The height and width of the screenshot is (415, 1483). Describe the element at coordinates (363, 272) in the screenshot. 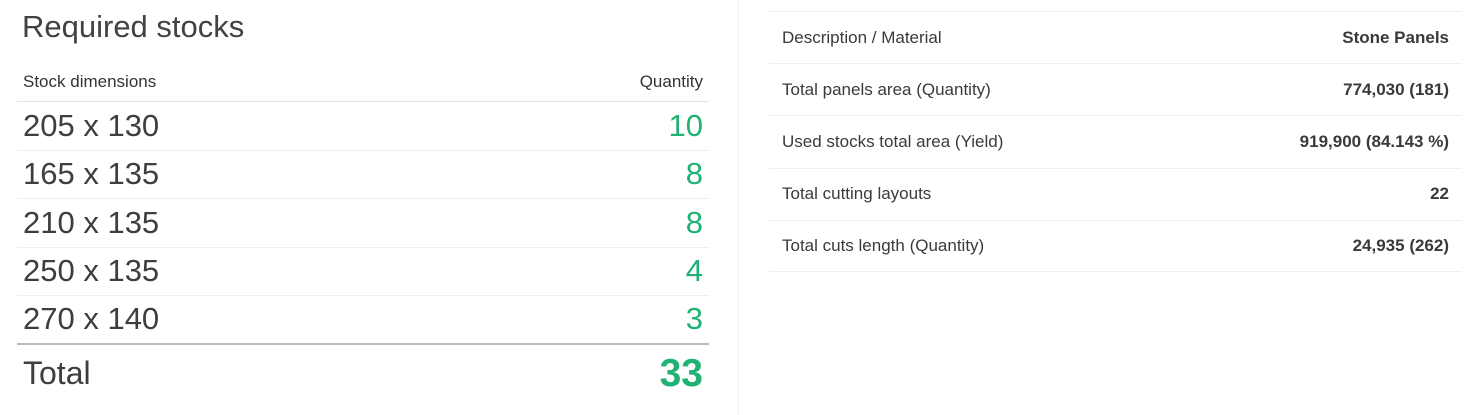

I see `table-row: 250 x 135 4` at that location.